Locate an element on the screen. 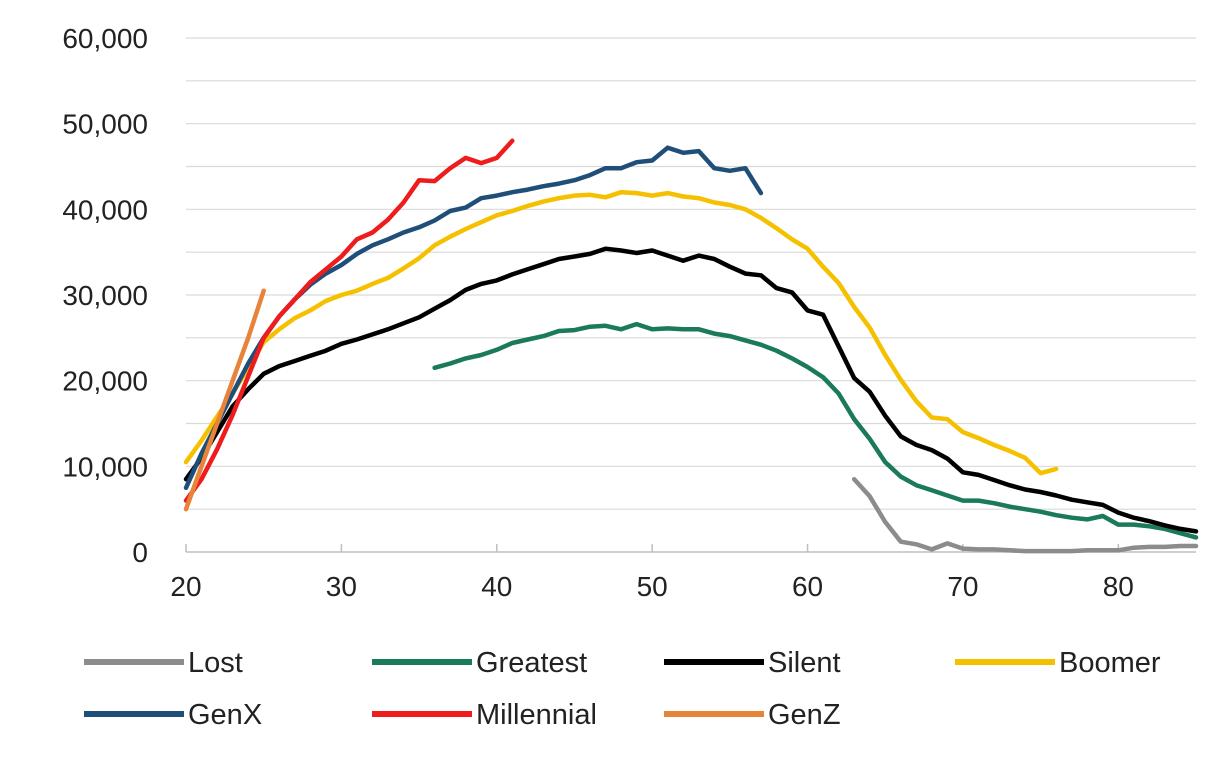 The height and width of the screenshot is (768, 1221). series-line-genz is located at coordinates (224, 400).